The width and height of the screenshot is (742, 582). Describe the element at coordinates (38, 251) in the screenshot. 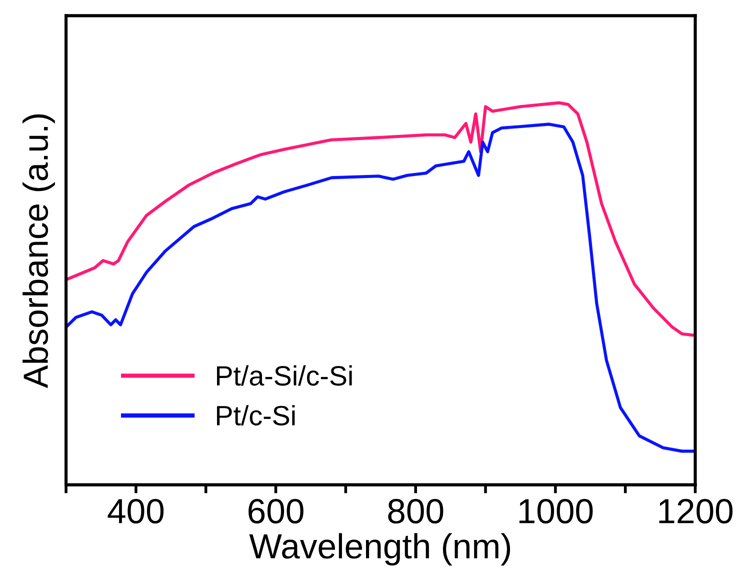

I see `y-axis-title: Absorbance (a.u.)` at that location.